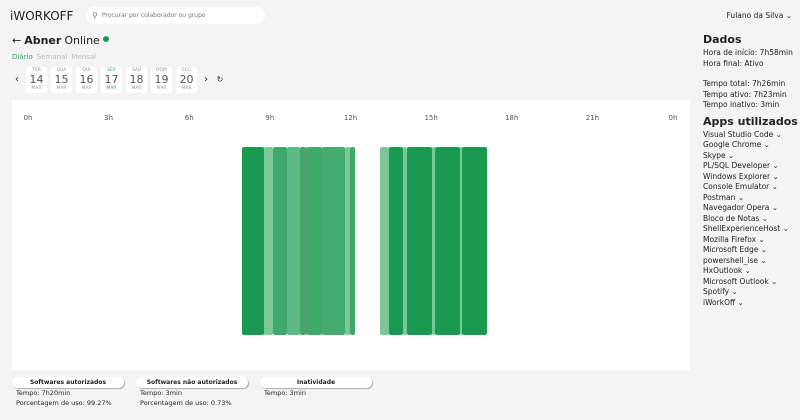 This screenshot has width=800, height=420. I want to click on day-n: 15, so click(61, 79).